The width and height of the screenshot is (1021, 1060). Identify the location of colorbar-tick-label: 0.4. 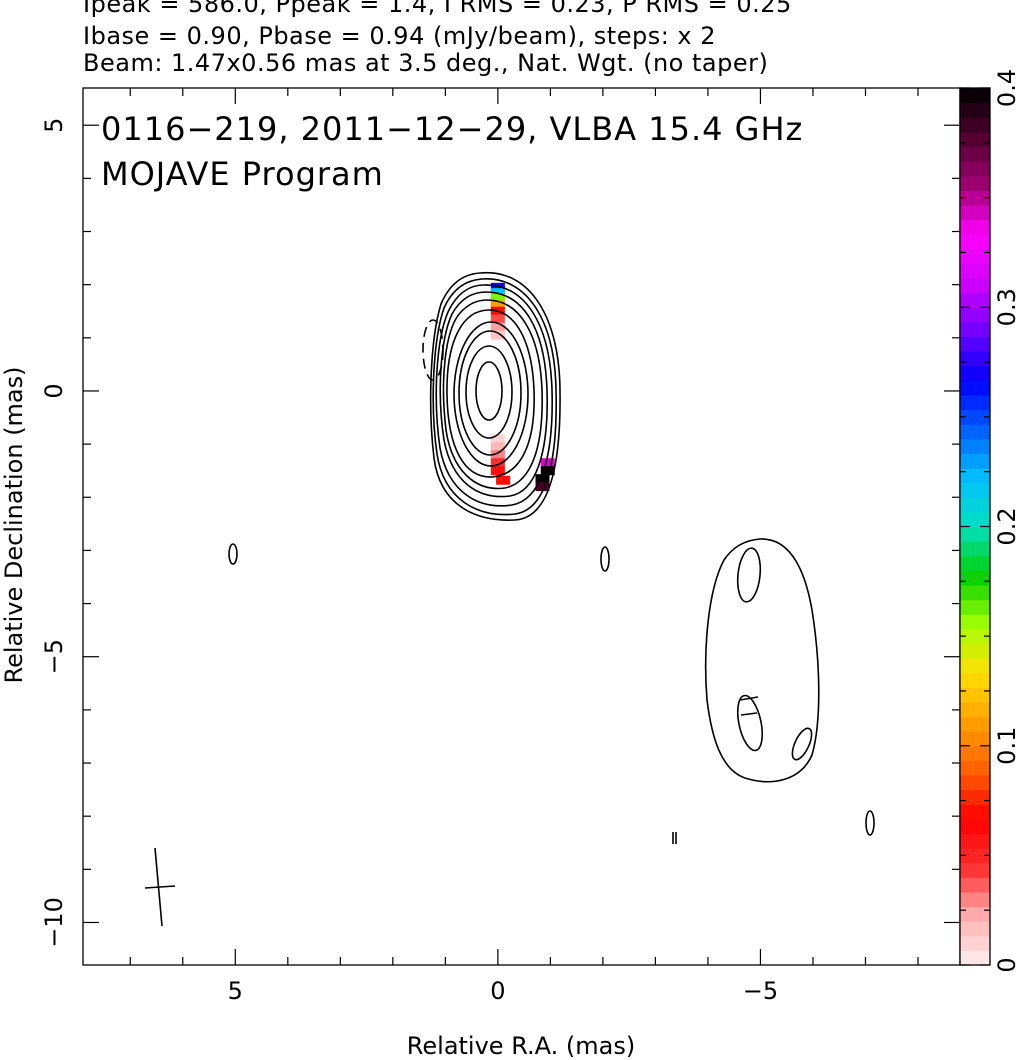
(1007, 88).